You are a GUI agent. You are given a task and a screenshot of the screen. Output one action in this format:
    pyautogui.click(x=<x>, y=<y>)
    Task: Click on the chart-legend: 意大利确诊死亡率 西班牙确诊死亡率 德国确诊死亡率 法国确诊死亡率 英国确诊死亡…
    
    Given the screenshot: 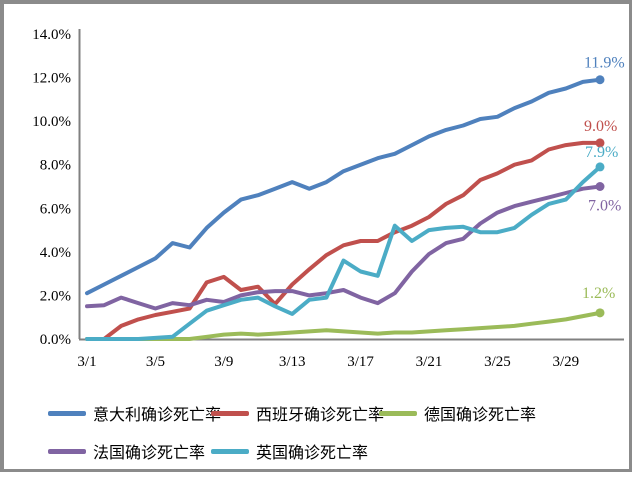 What is the action you would take?
    pyautogui.click(x=338, y=431)
    